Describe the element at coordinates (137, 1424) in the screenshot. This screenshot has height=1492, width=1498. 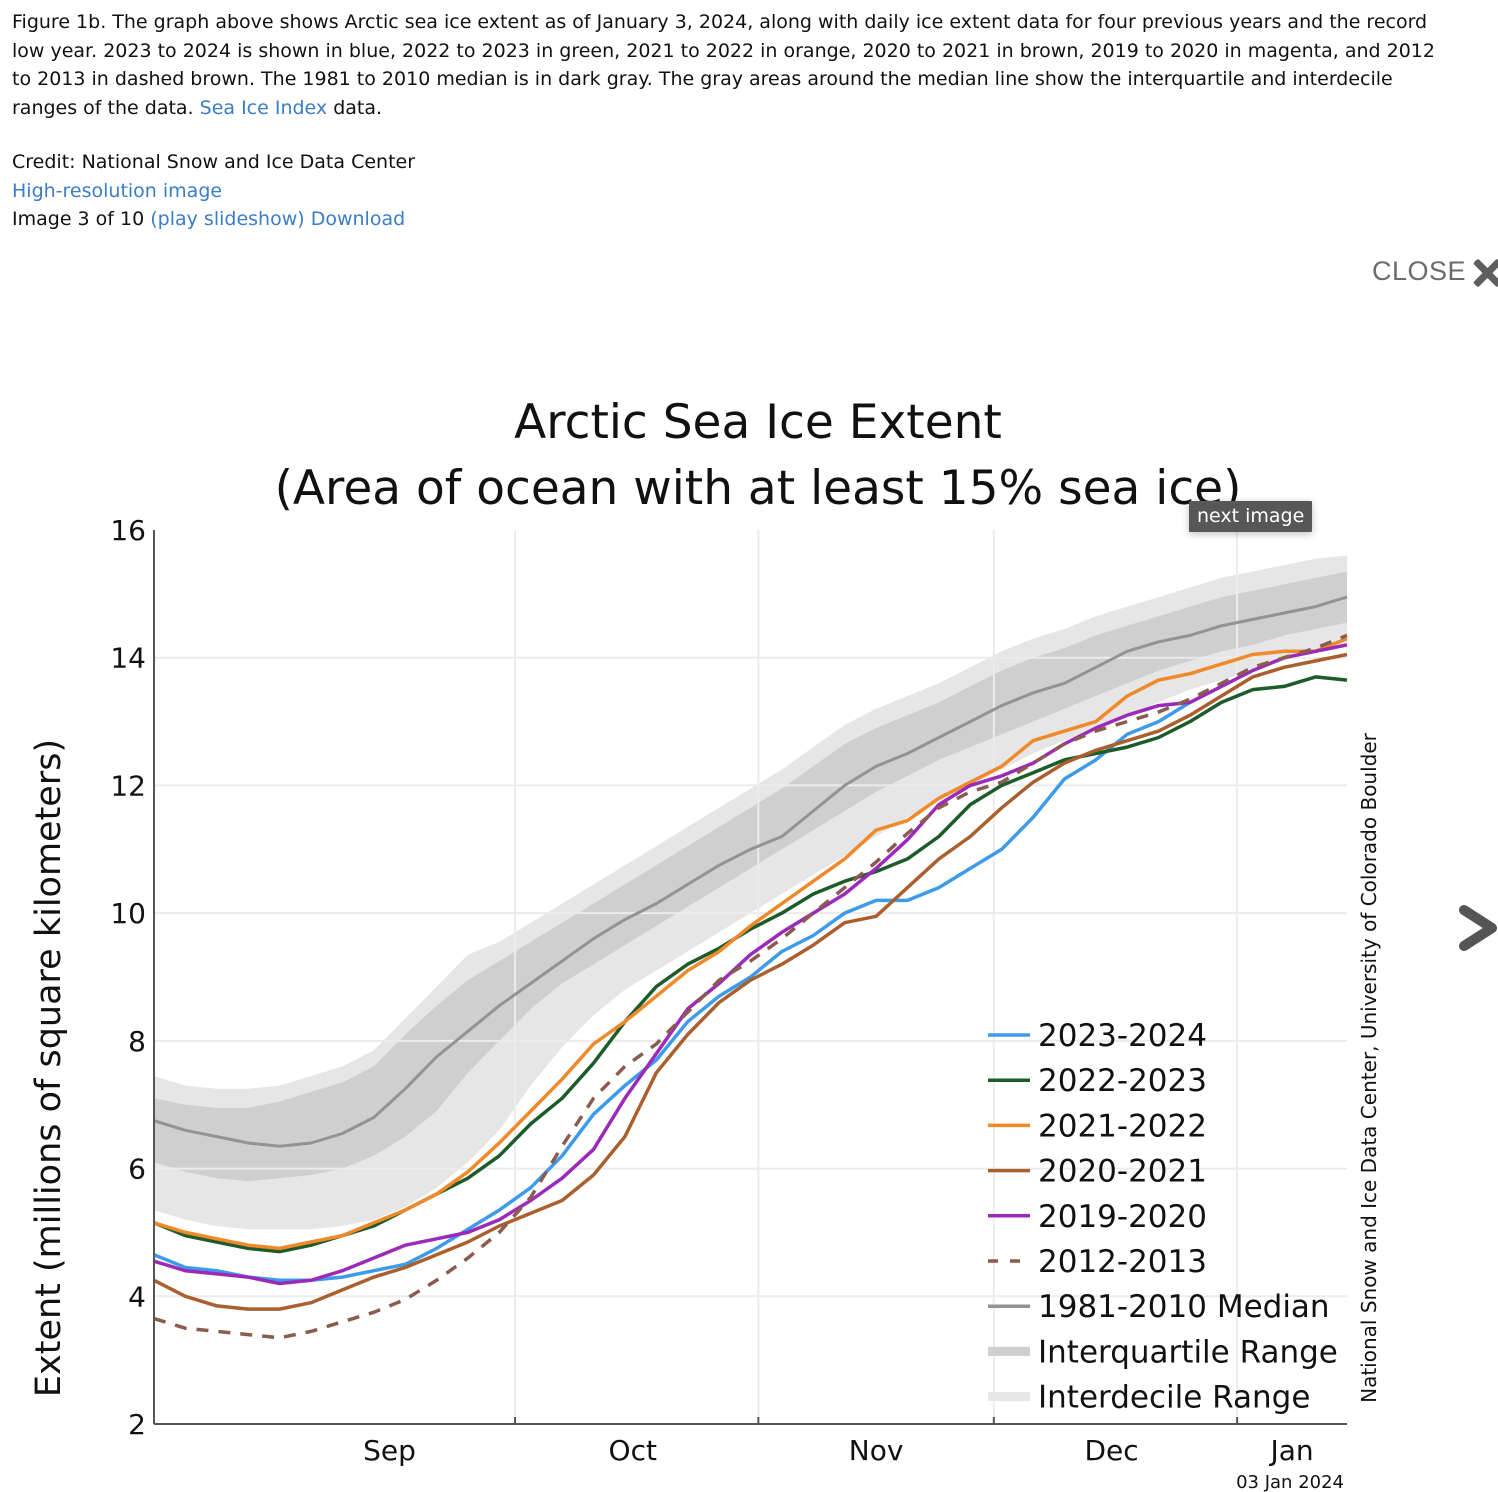
I see `y-tick-label: 2` at that location.